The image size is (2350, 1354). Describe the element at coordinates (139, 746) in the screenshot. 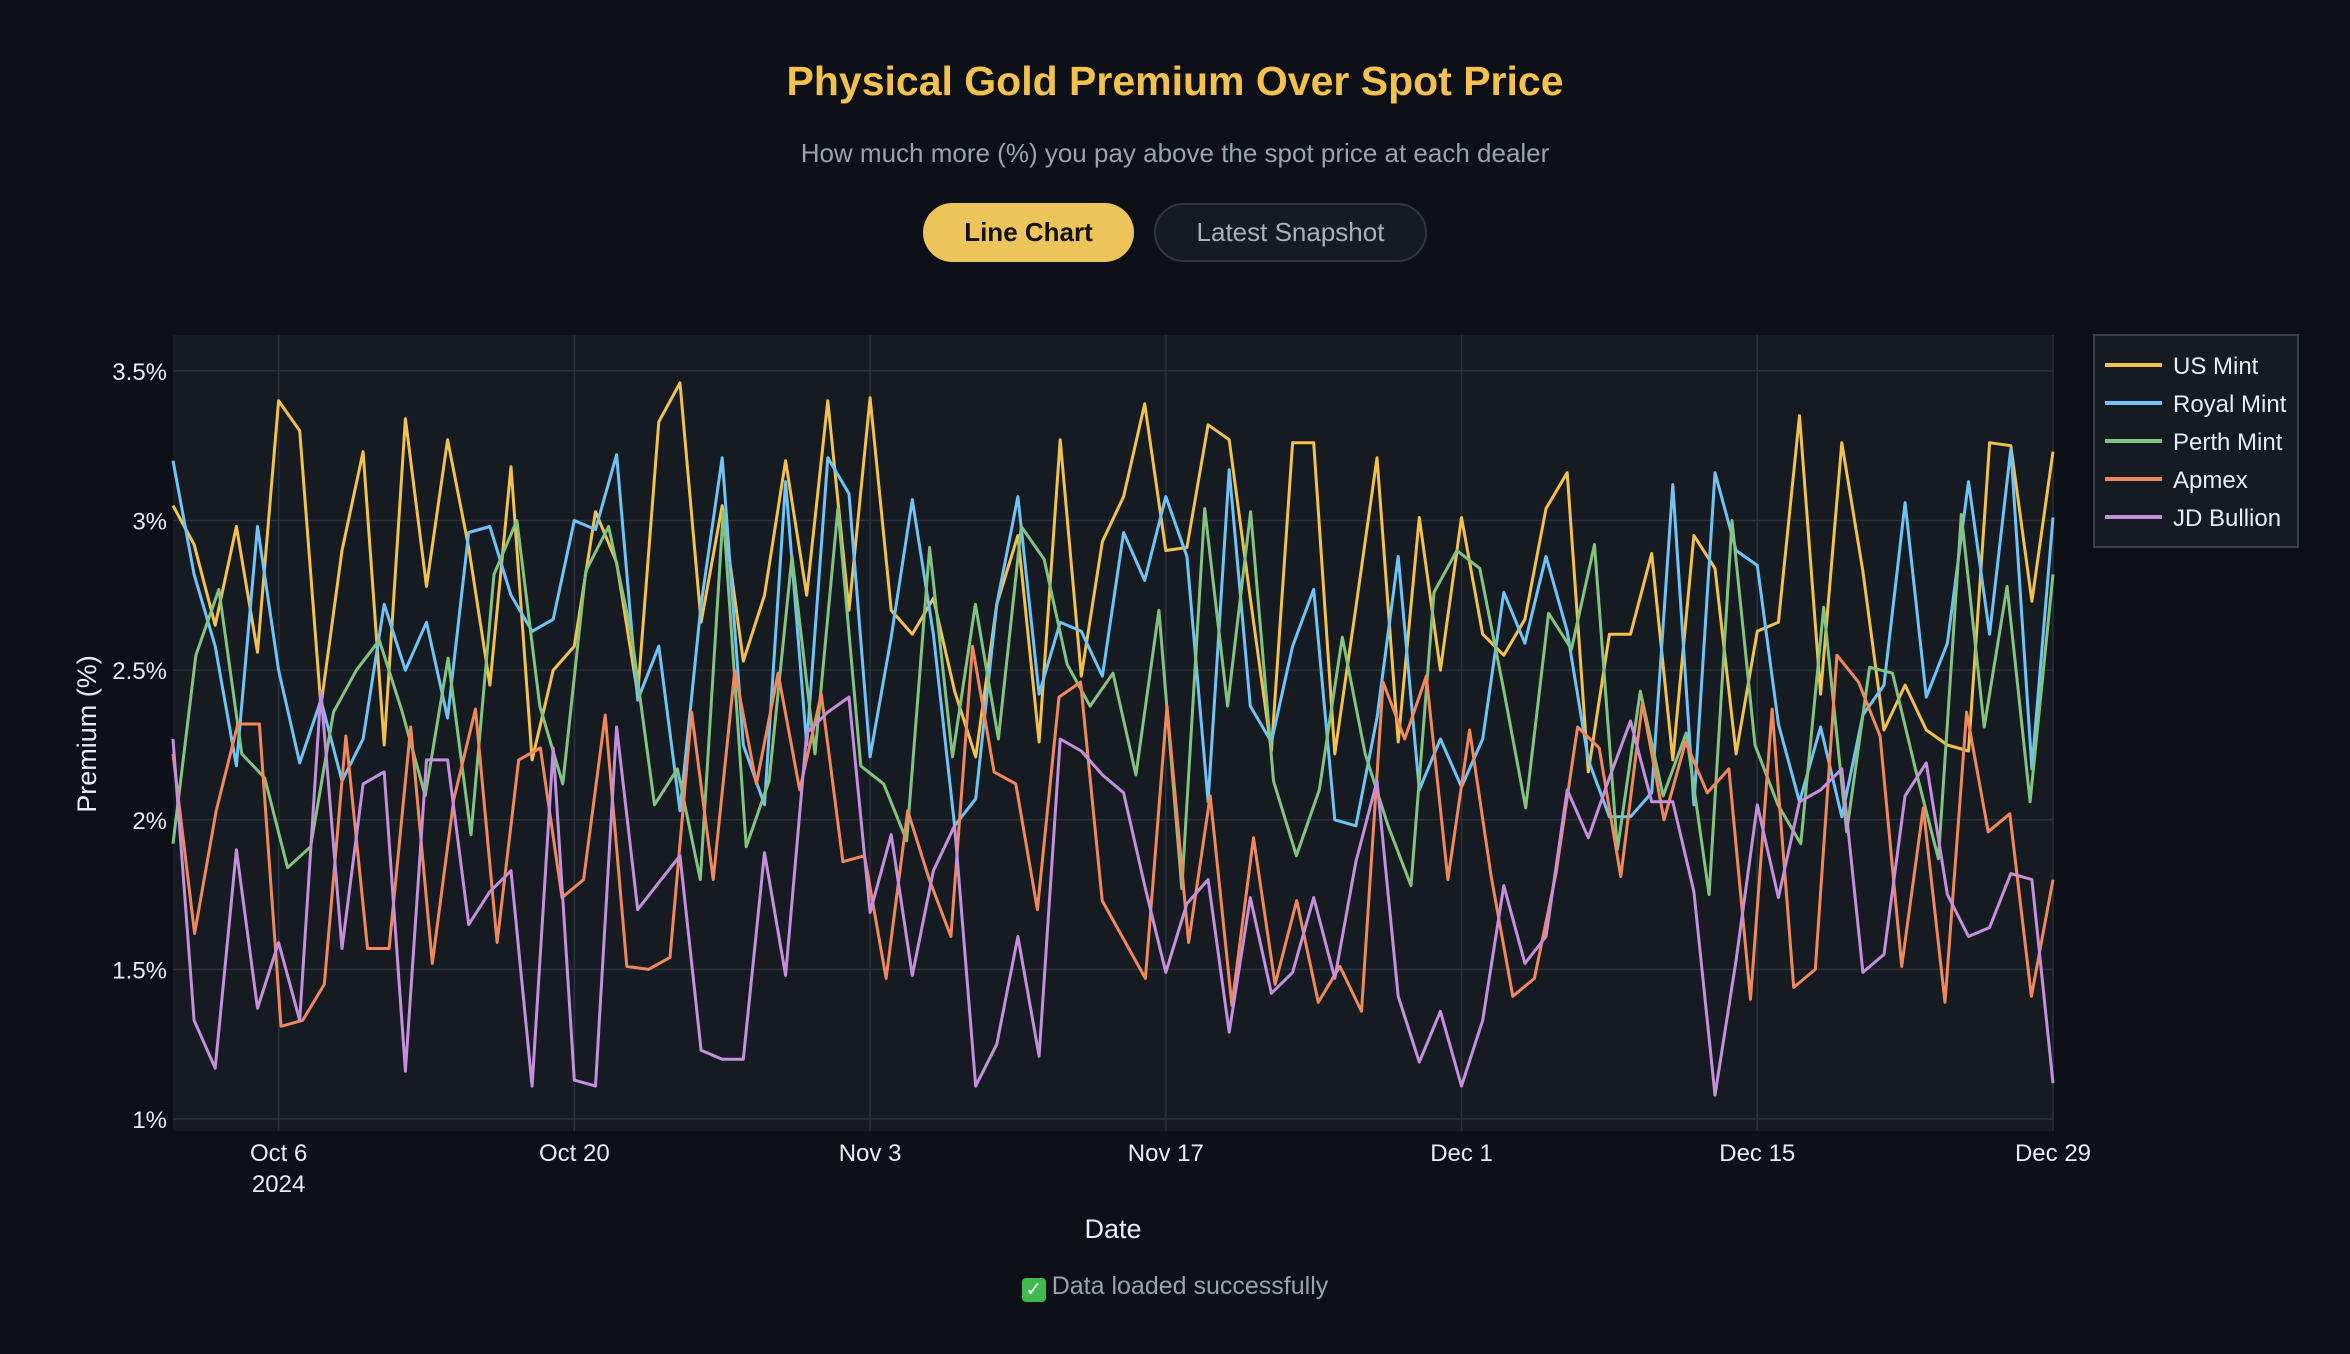

I see `y-axis-ticks: 1% 1.5% 2% 2.5% 3% 3.5%` at that location.